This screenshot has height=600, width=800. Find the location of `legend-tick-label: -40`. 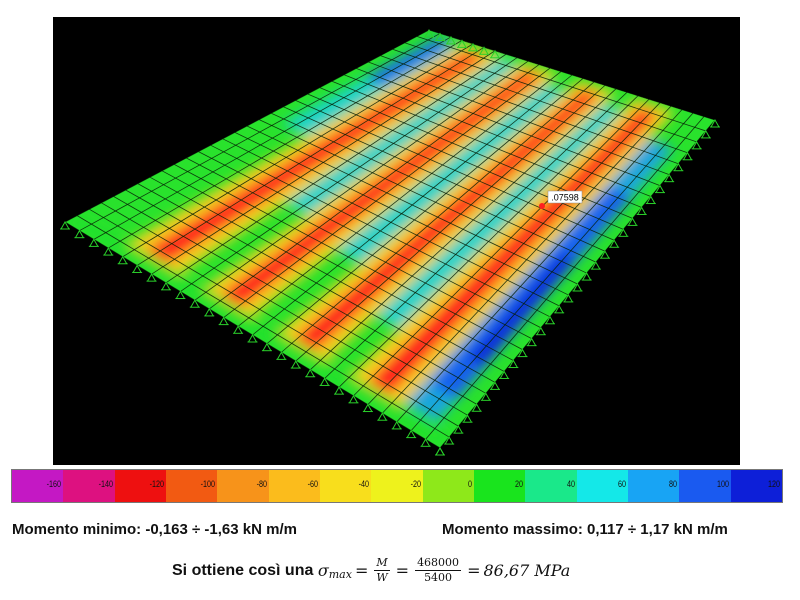

legend-tick-label: -40 is located at coordinates (364, 484).